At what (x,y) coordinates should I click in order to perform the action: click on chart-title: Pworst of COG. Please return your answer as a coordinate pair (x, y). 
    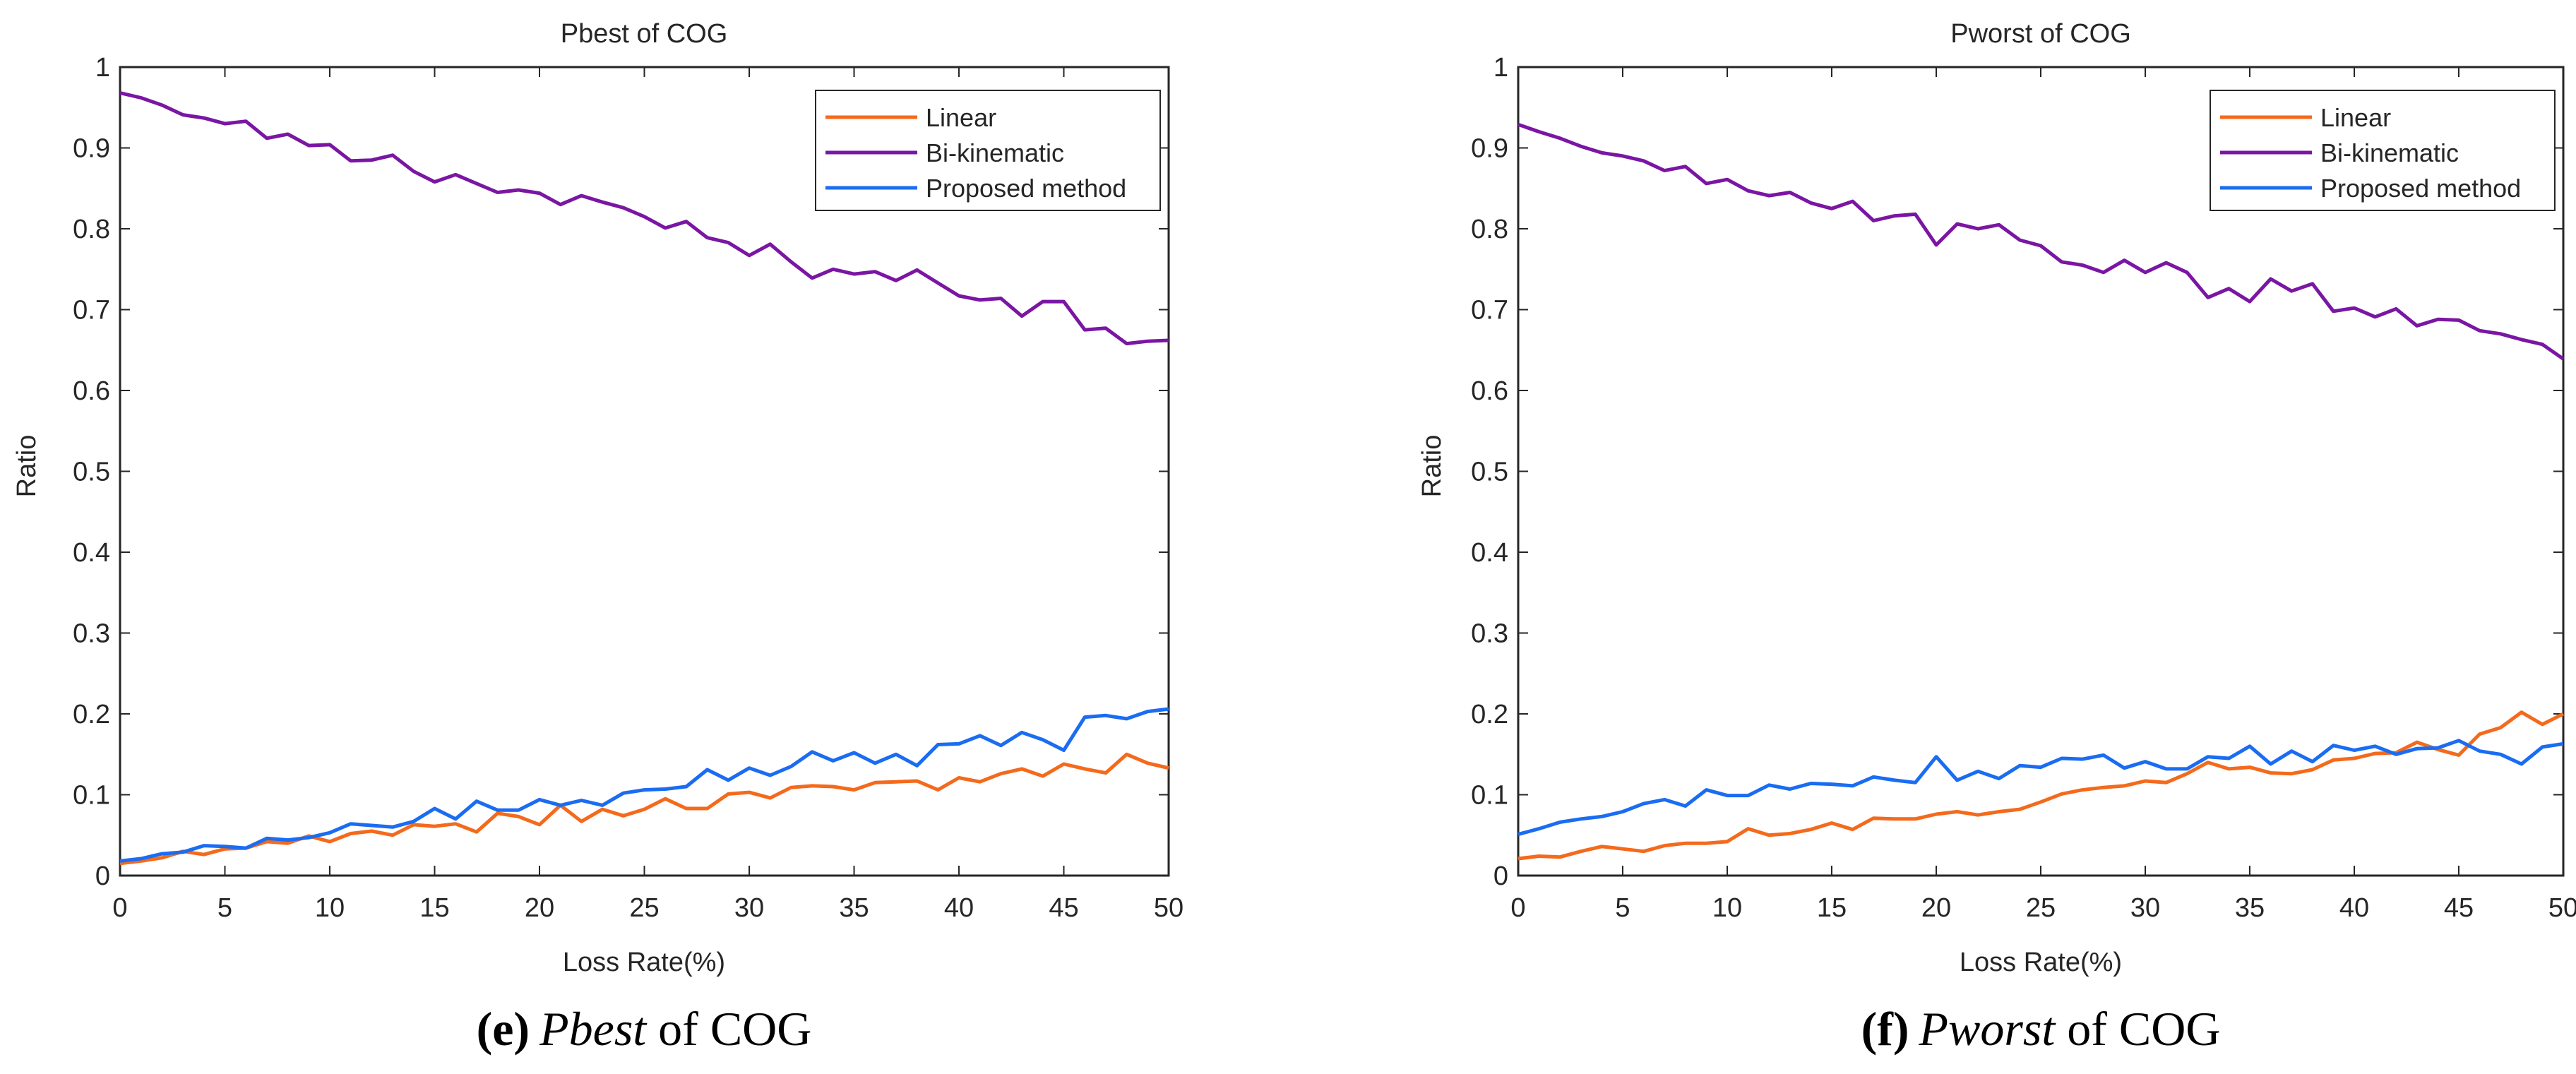
    Looking at the image, I should click on (2040, 34).